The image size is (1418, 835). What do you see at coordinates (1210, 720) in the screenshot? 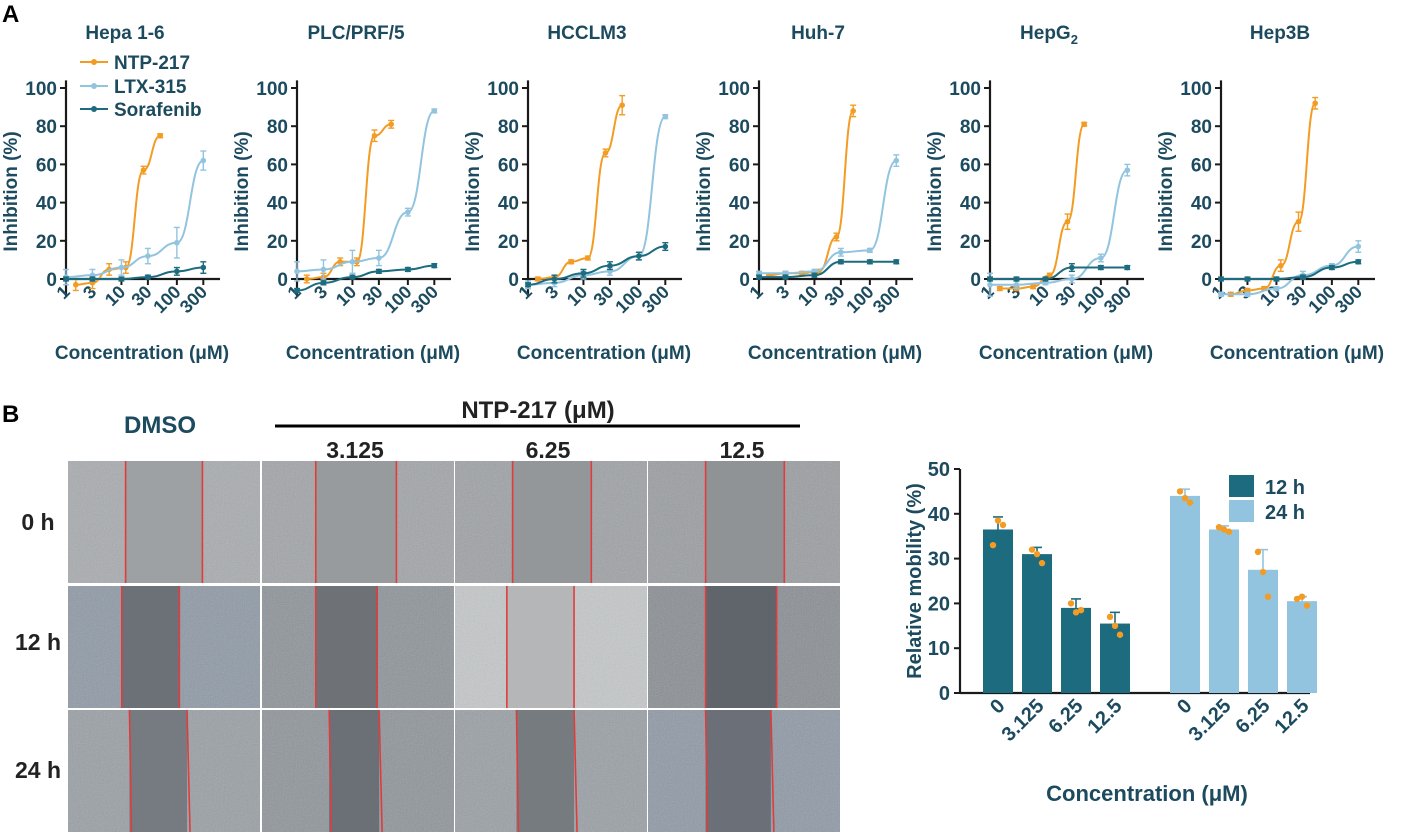
I see `bar-category-label: 3.125` at bounding box center [1210, 720].